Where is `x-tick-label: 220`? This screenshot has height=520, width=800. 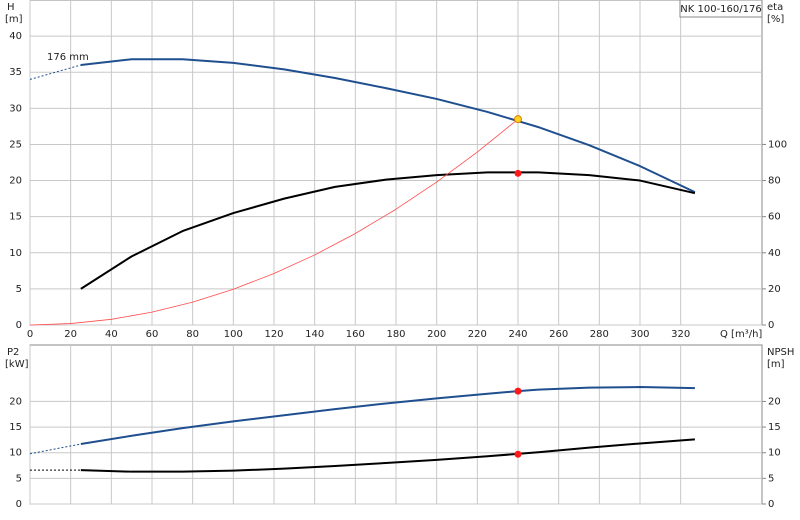 x-tick-label: 220 is located at coordinates (477, 334).